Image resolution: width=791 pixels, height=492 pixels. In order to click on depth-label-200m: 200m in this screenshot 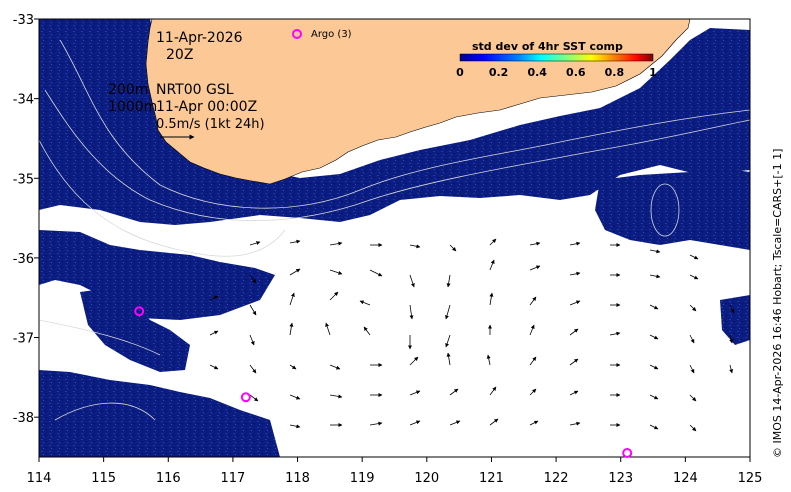, I will do `click(128, 90)`.